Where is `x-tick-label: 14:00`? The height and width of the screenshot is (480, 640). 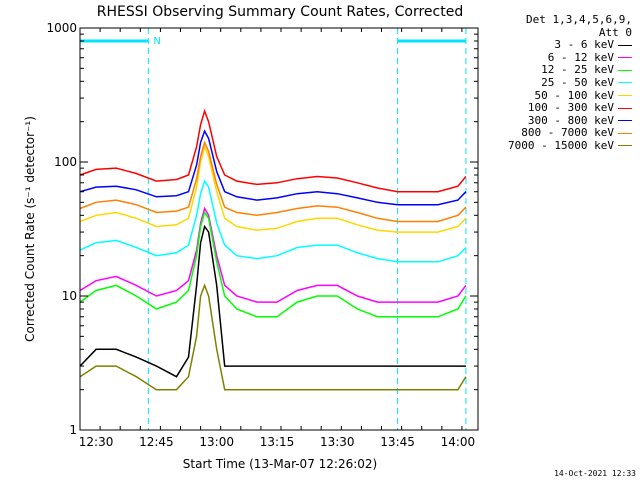 x-tick-label: 14:00 is located at coordinates (458, 442).